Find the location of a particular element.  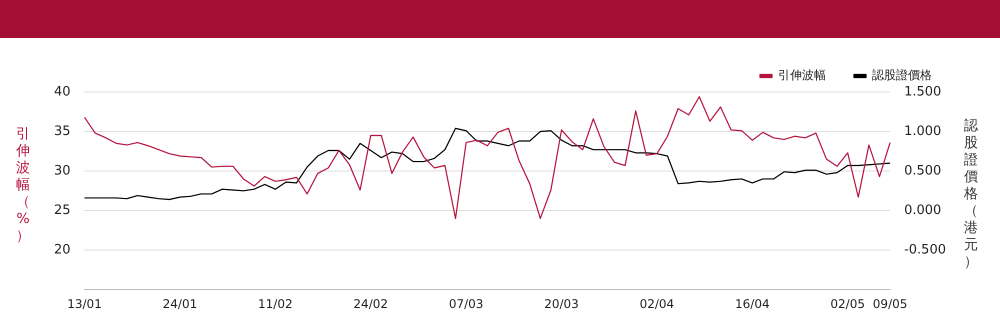

y2-tick-label: 1.500 is located at coordinates (923, 92).